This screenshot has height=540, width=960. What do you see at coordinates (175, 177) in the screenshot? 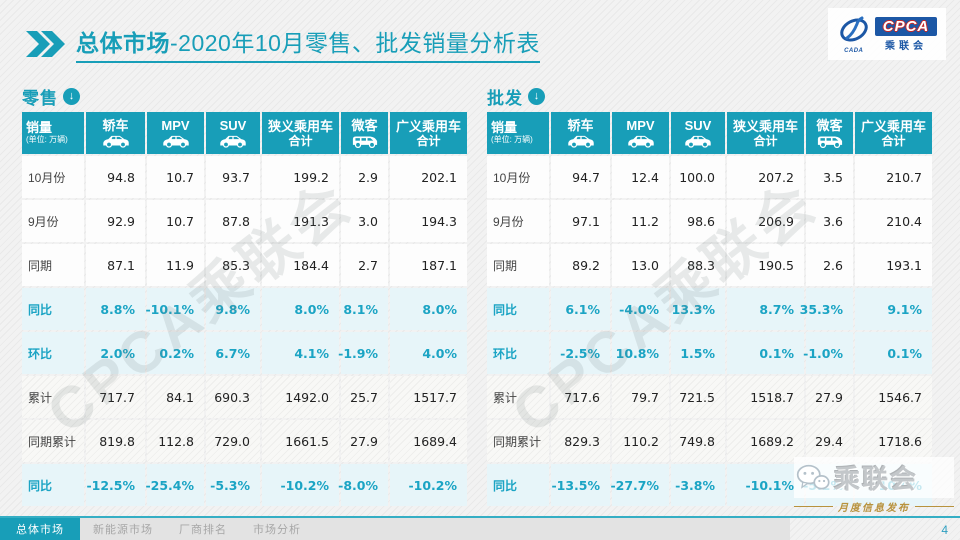
I see `table-cell: 10.7` at bounding box center [175, 177].